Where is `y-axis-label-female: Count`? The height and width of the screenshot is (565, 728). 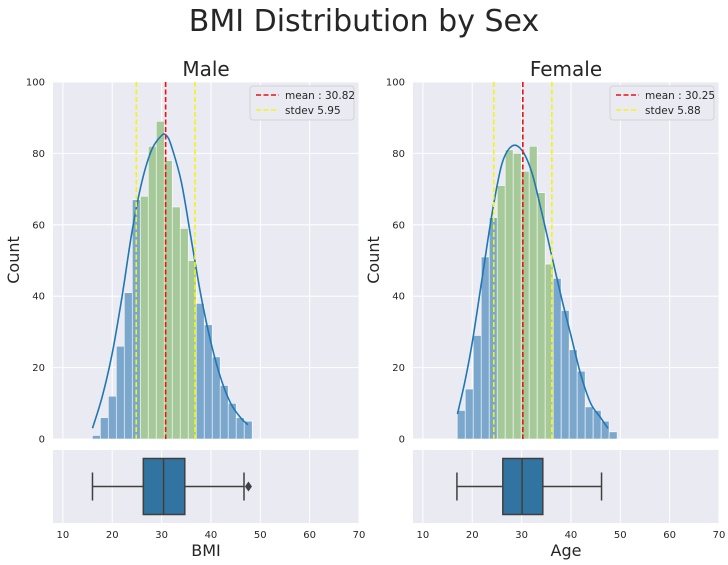 y-axis-label-female: Count is located at coordinates (373, 260).